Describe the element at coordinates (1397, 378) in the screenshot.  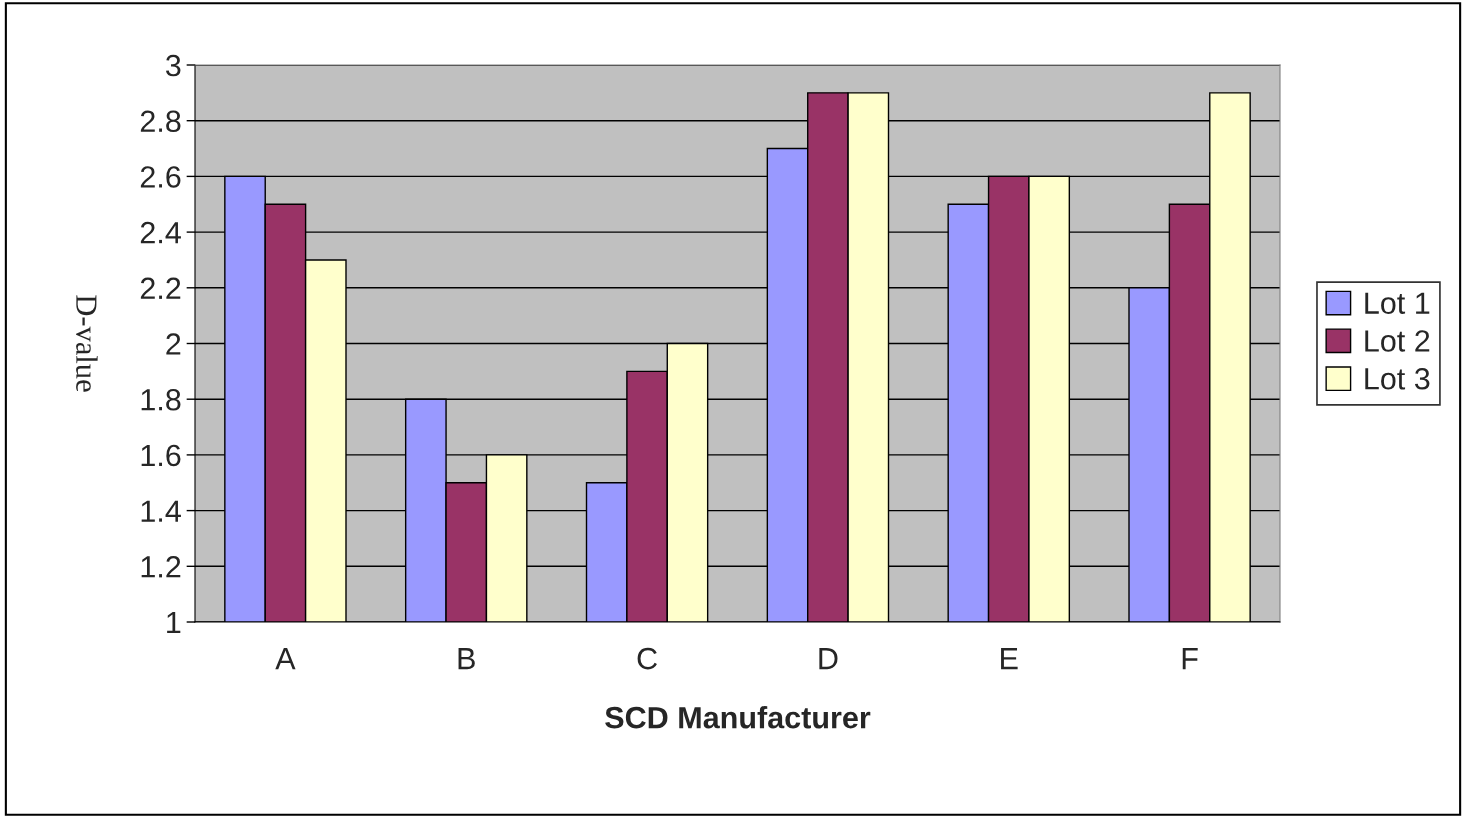
I see `legend-label: Lot 3` at that location.